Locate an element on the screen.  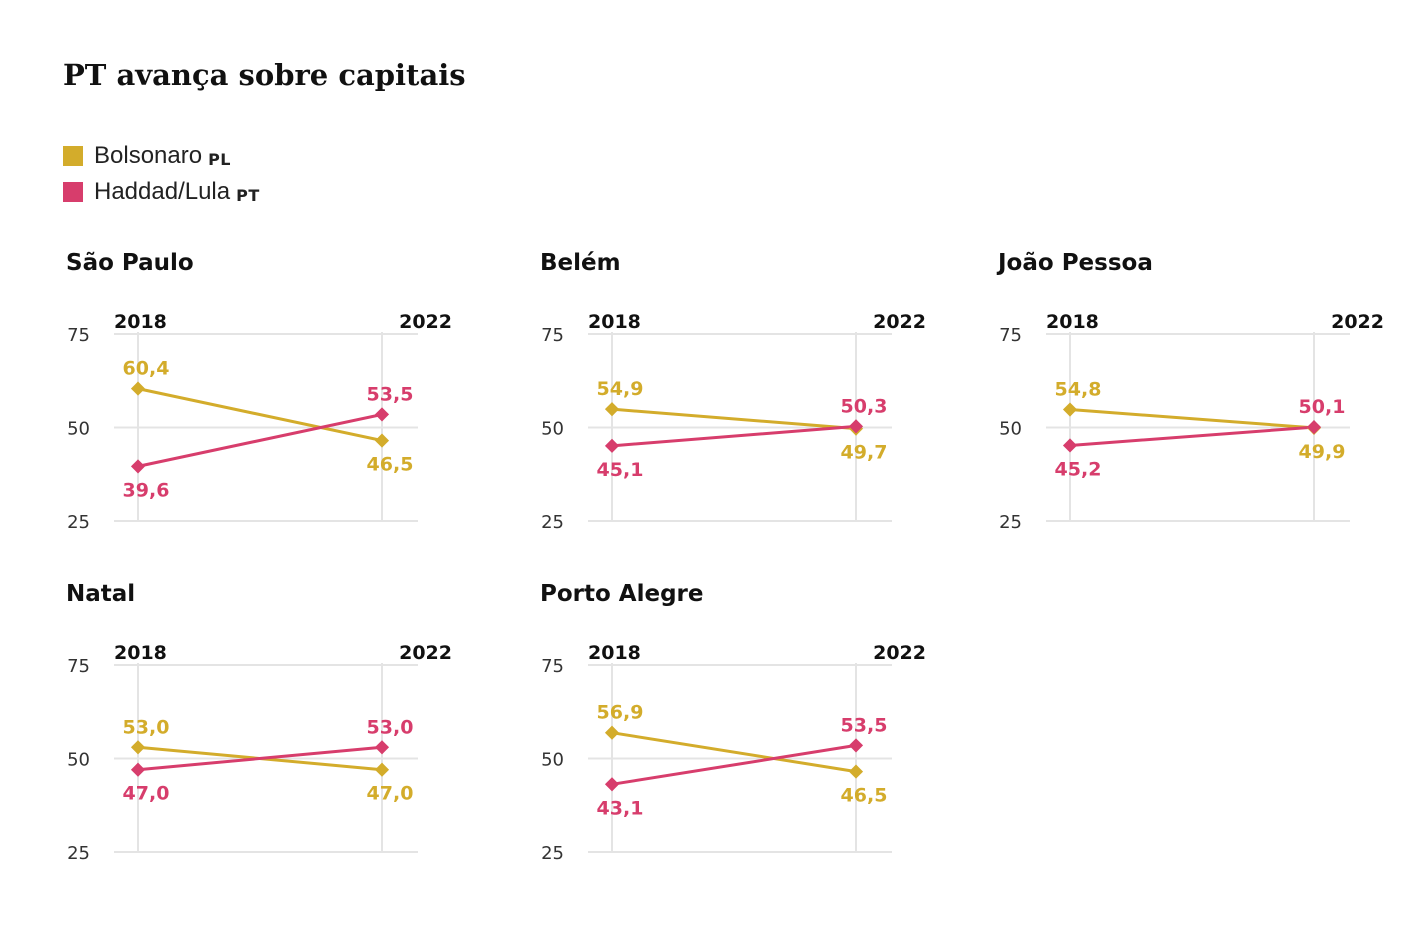
data-label-haddad-lula: 47,0 is located at coordinates (146, 794).